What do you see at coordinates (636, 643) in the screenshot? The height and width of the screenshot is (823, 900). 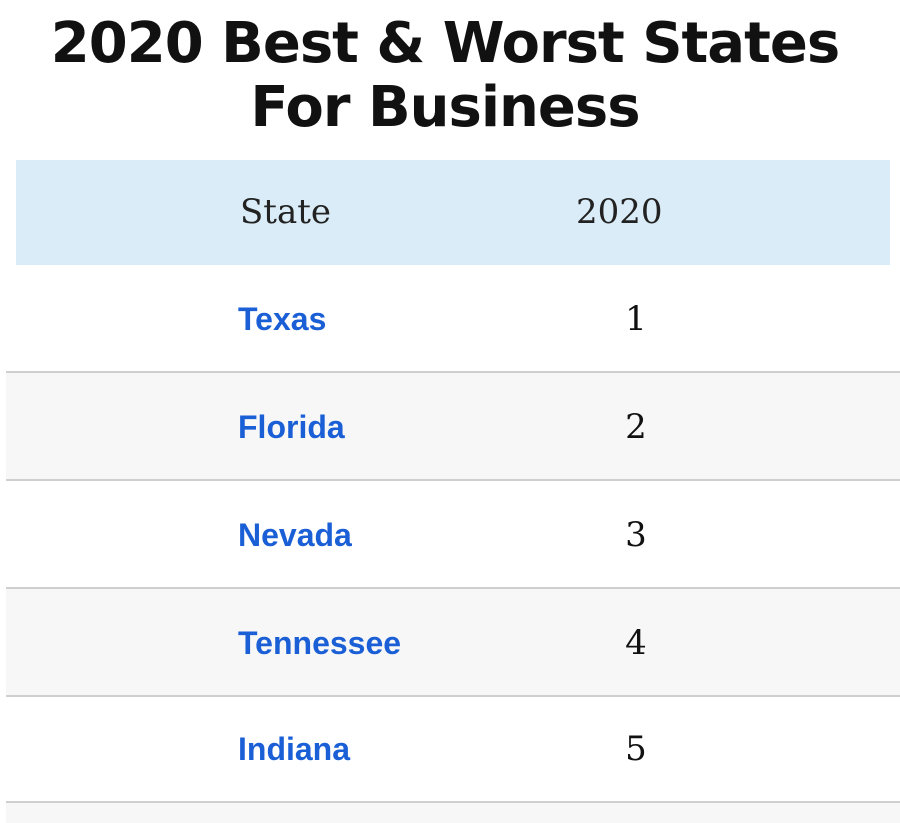 I see `rank-value: 4` at bounding box center [636, 643].